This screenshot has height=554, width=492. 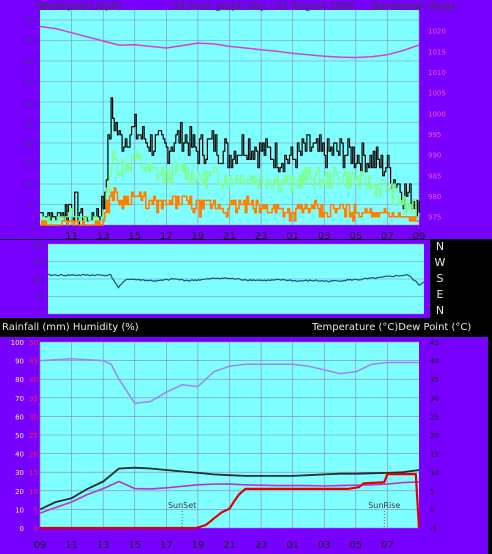 I want to click on bottom-x-tick-label: 17, so click(x=166, y=545).